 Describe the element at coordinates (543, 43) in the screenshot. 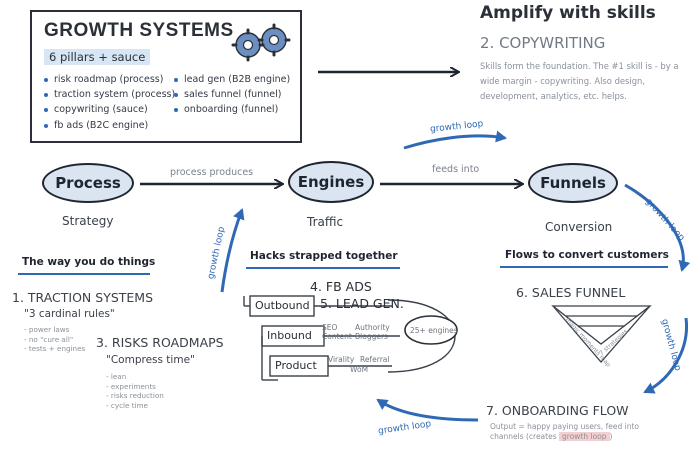

I see `copywriting-title: 2. COPYWRITING` at that location.